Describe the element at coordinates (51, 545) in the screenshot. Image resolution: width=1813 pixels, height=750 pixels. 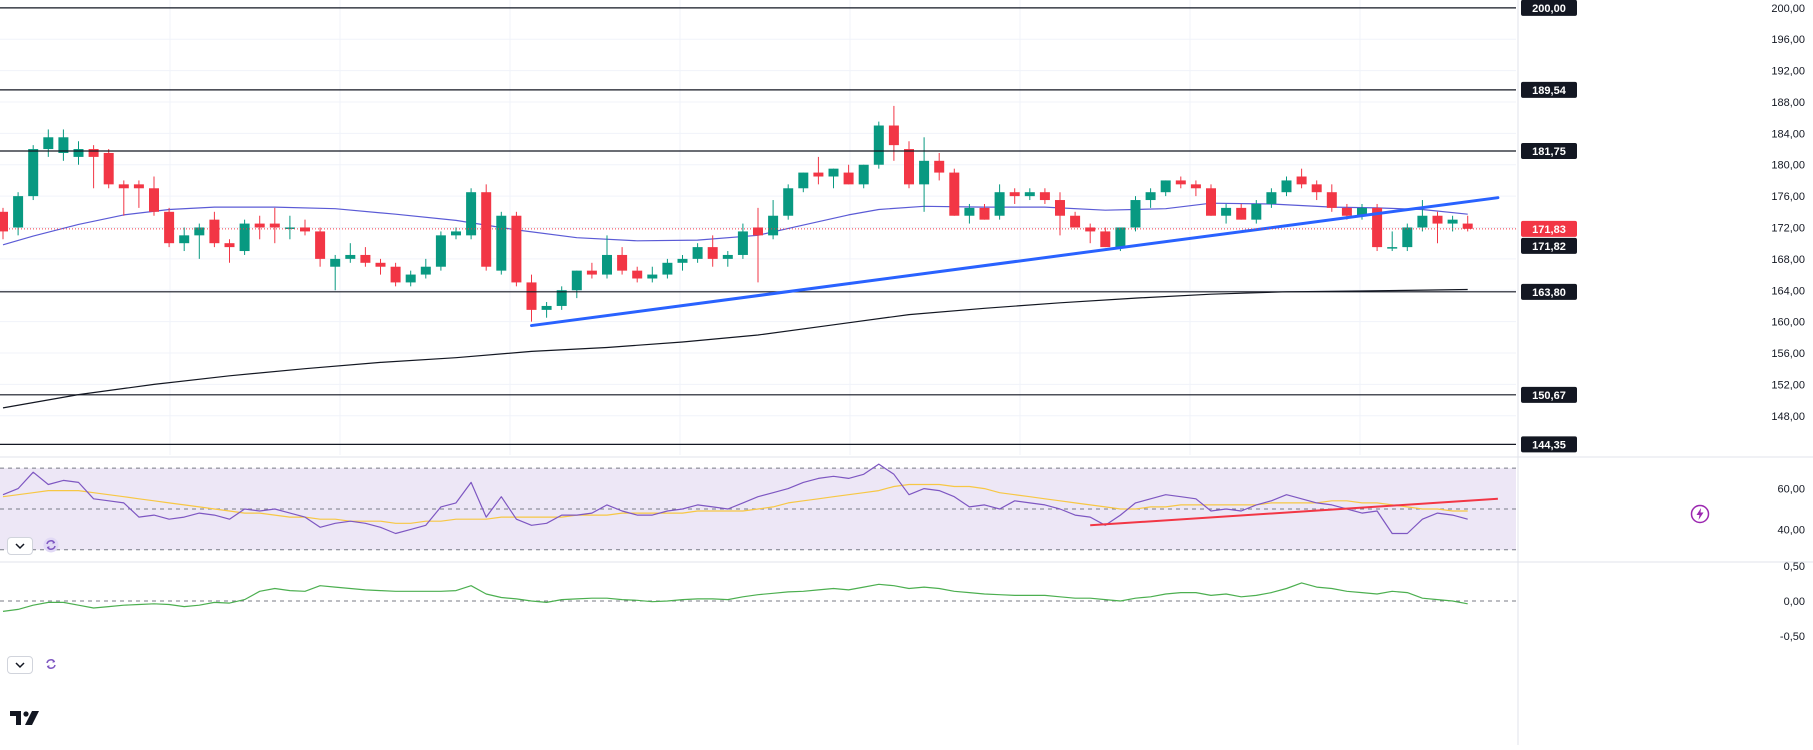
I see `rsi-sync-button` at that location.